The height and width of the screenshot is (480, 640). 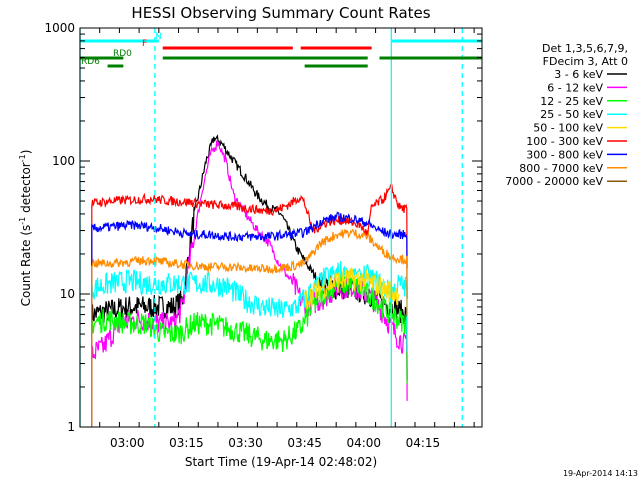 What do you see at coordinates (585, 48) in the screenshot?
I see `legend-header-line: Det 1,3,5,6,7,9,` at bounding box center [585, 48].